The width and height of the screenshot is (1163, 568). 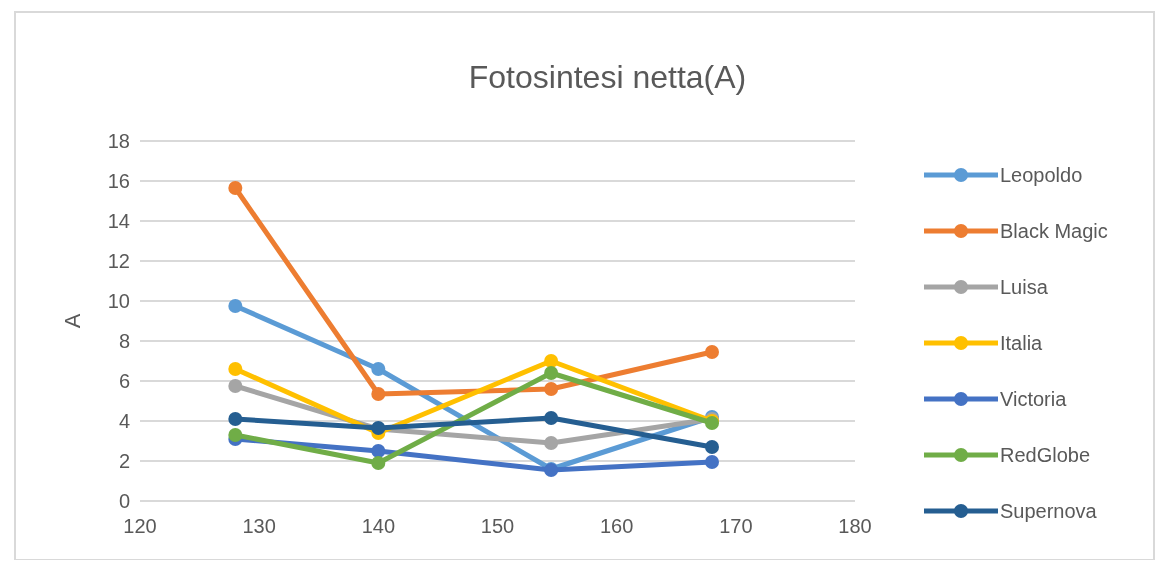 I want to click on y-tick-label: 8, so click(x=124, y=341).